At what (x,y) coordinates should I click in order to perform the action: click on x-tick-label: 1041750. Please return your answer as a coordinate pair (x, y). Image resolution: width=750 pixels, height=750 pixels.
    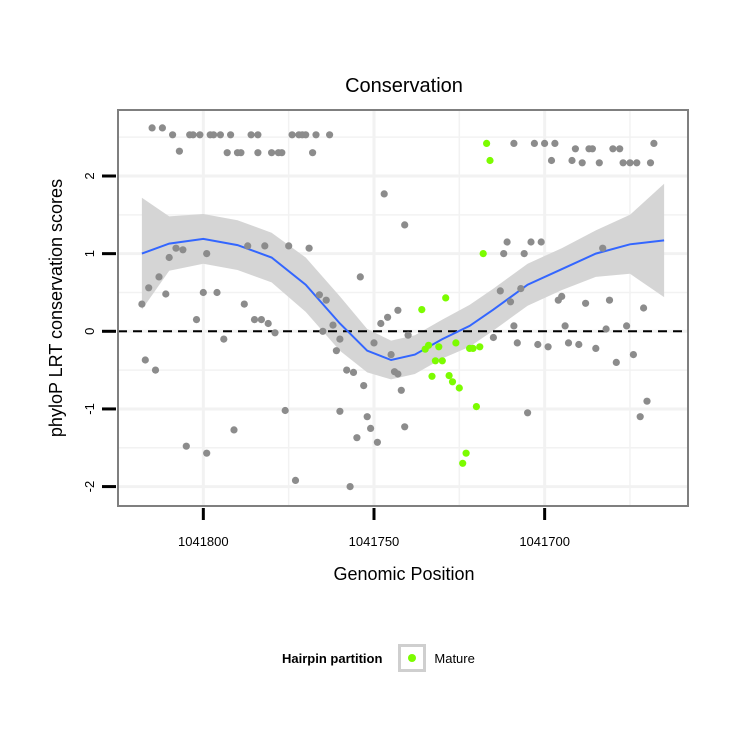
    Looking at the image, I should click on (374, 541).